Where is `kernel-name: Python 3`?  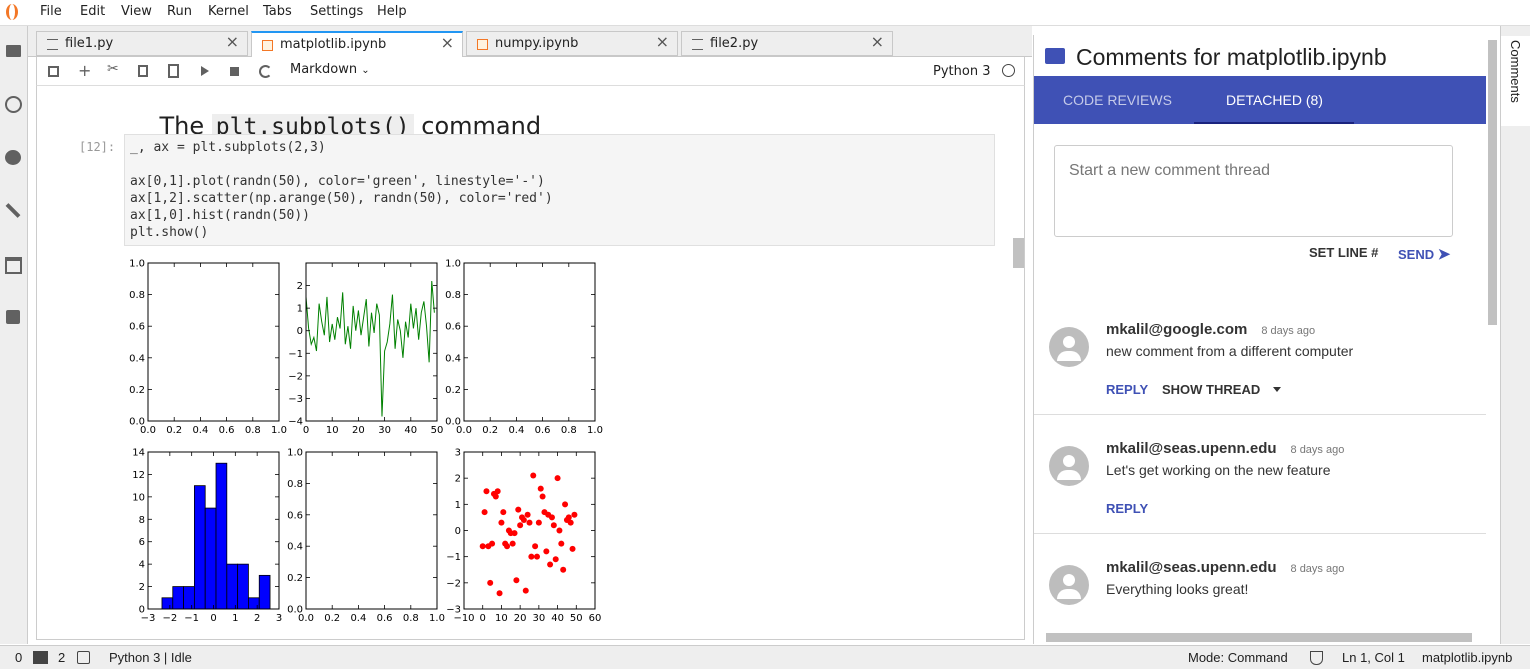
kernel-name: Python 3 is located at coordinates (962, 71).